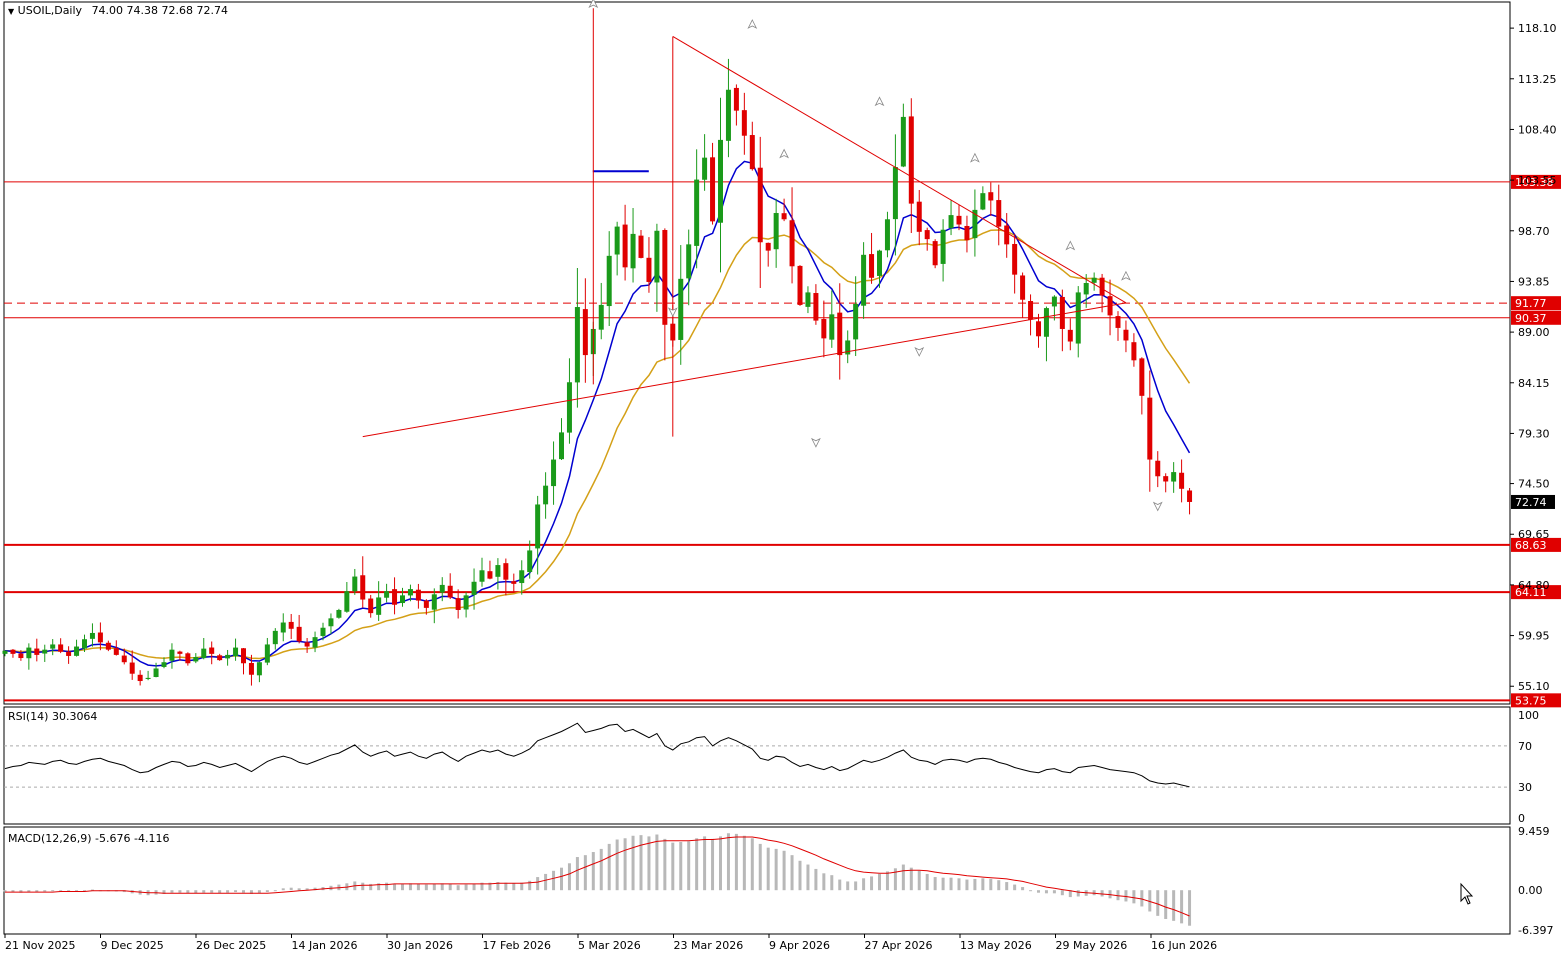  I want to click on price-tick-label: 69.65, so click(1534, 534).